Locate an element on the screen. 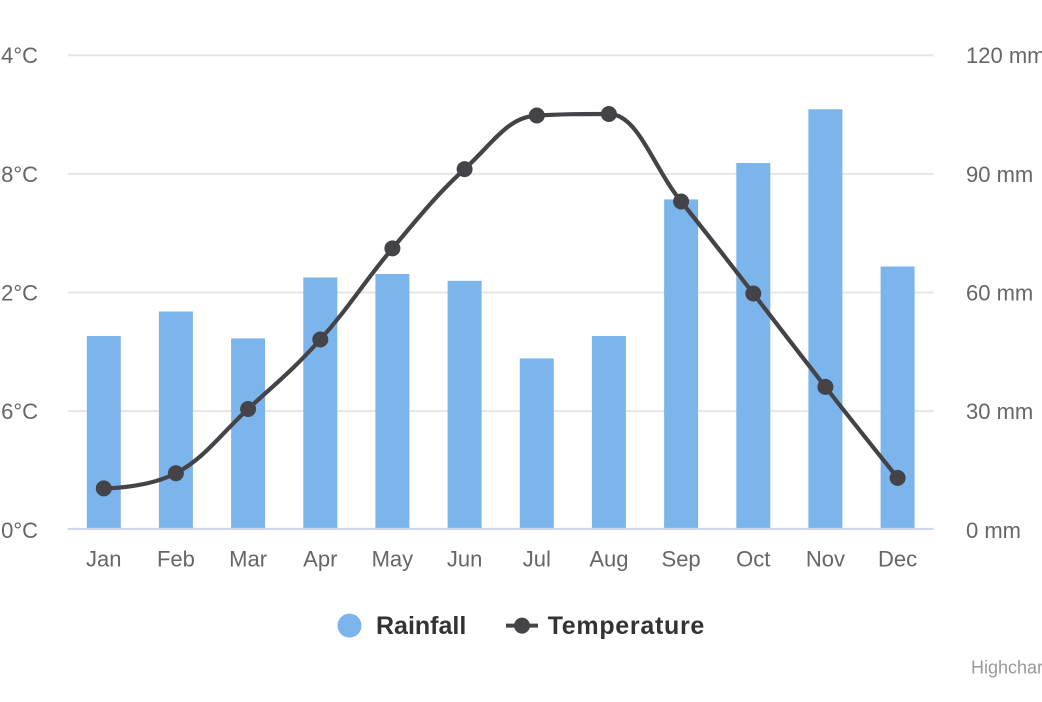 Image resolution: width=1042 pixels, height=702 pixels. svg-text: 120 mm is located at coordinates (1004, 55).